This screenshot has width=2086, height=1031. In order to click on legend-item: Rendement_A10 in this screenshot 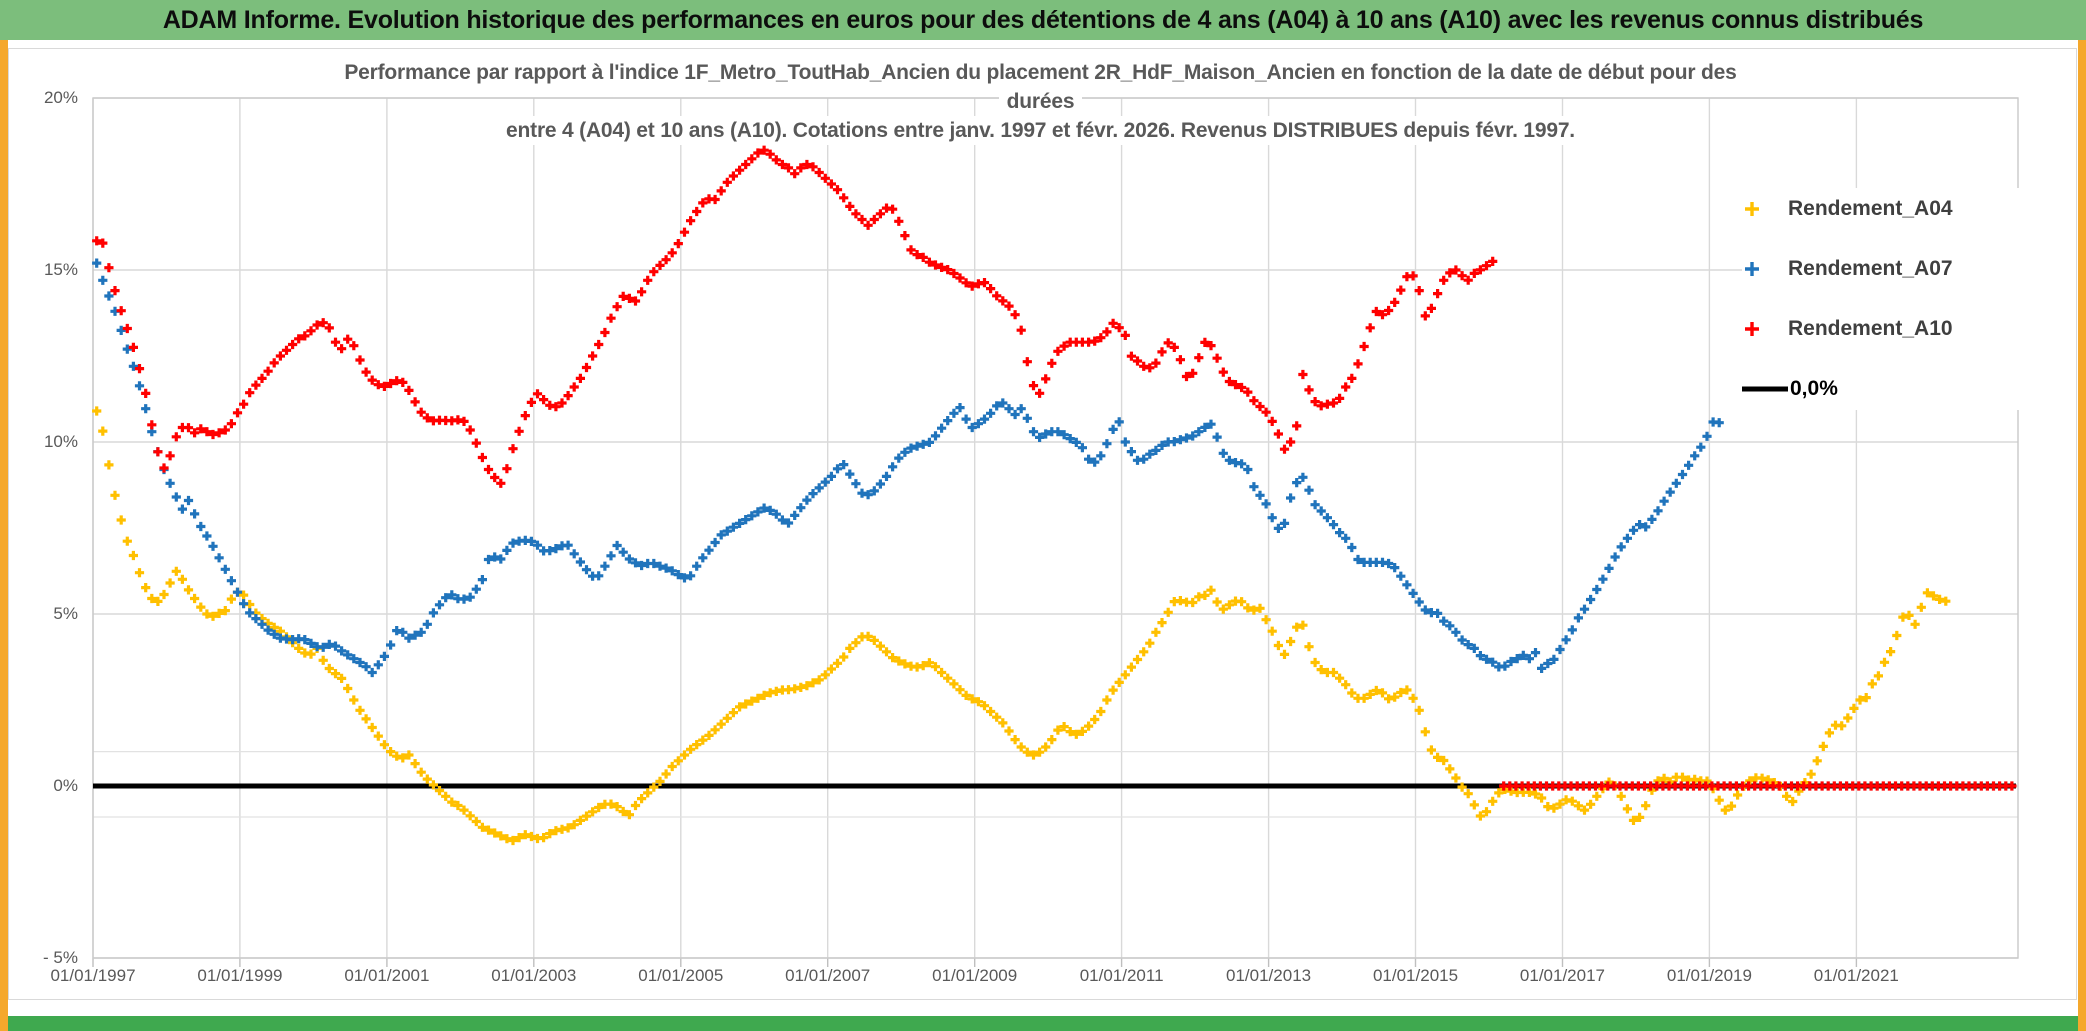, I will do `click(1892, 329)`.